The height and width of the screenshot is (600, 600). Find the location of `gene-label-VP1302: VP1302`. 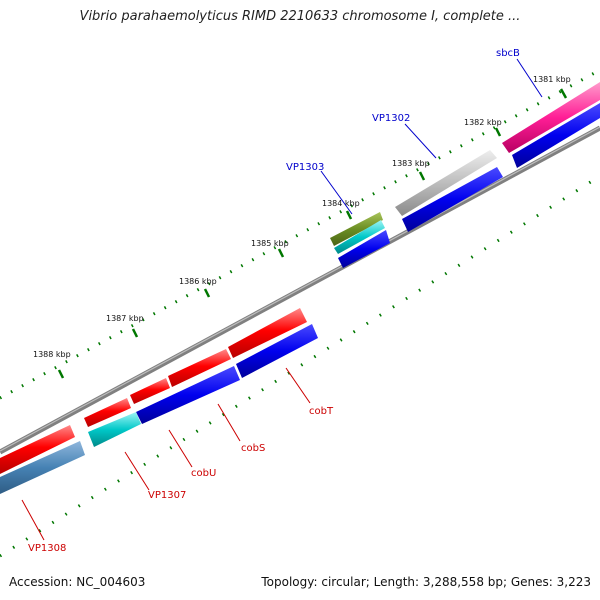

gene-label-VP1302: VP1302 is located at coordinates (391, 118).